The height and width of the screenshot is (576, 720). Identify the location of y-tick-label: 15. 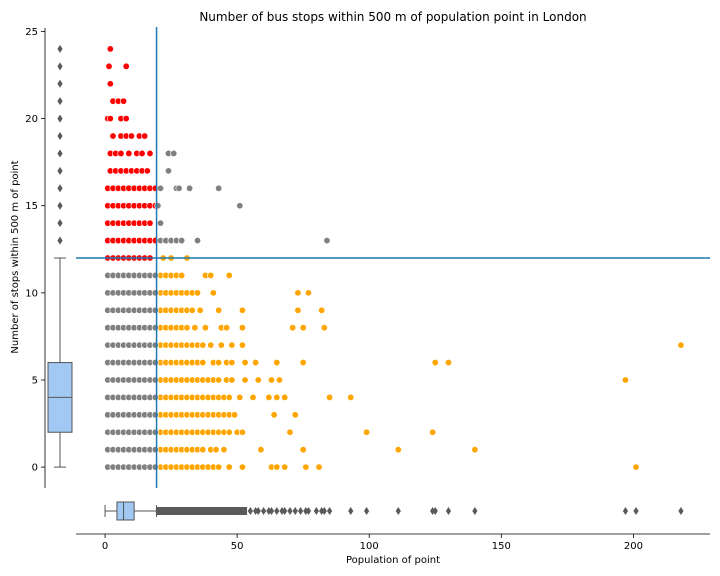
(31, 206).